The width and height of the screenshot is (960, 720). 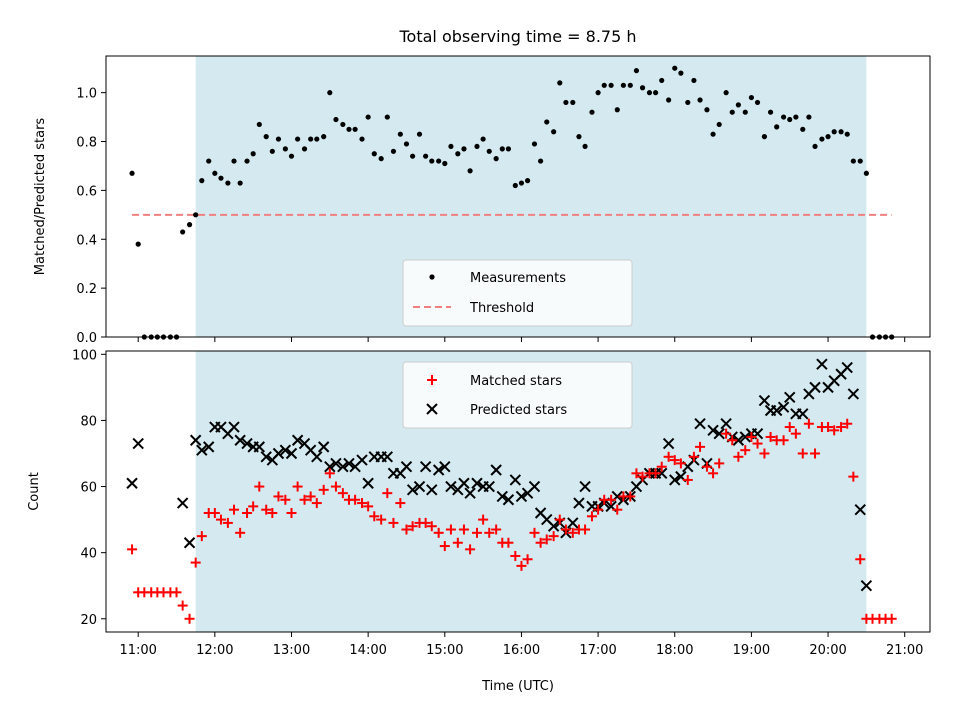 I want to click on x-tick-label: 15:00, so click(x=444, y=650).